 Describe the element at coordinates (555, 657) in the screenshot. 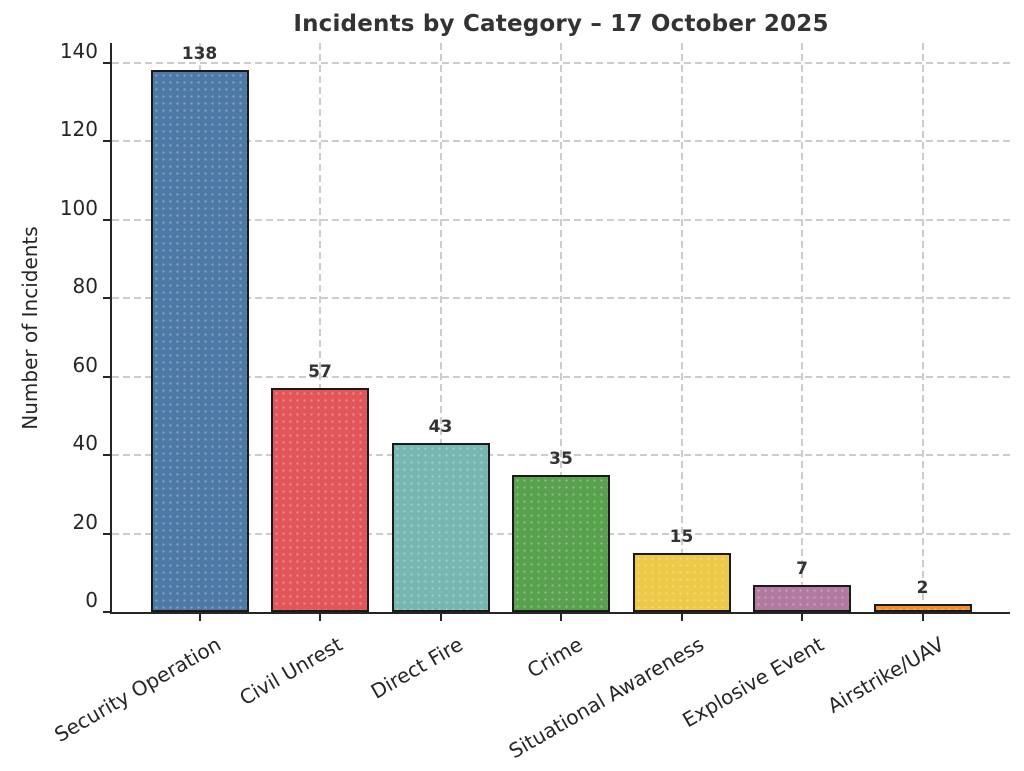

I see `x-tick-label-crime: Crime` at that location.